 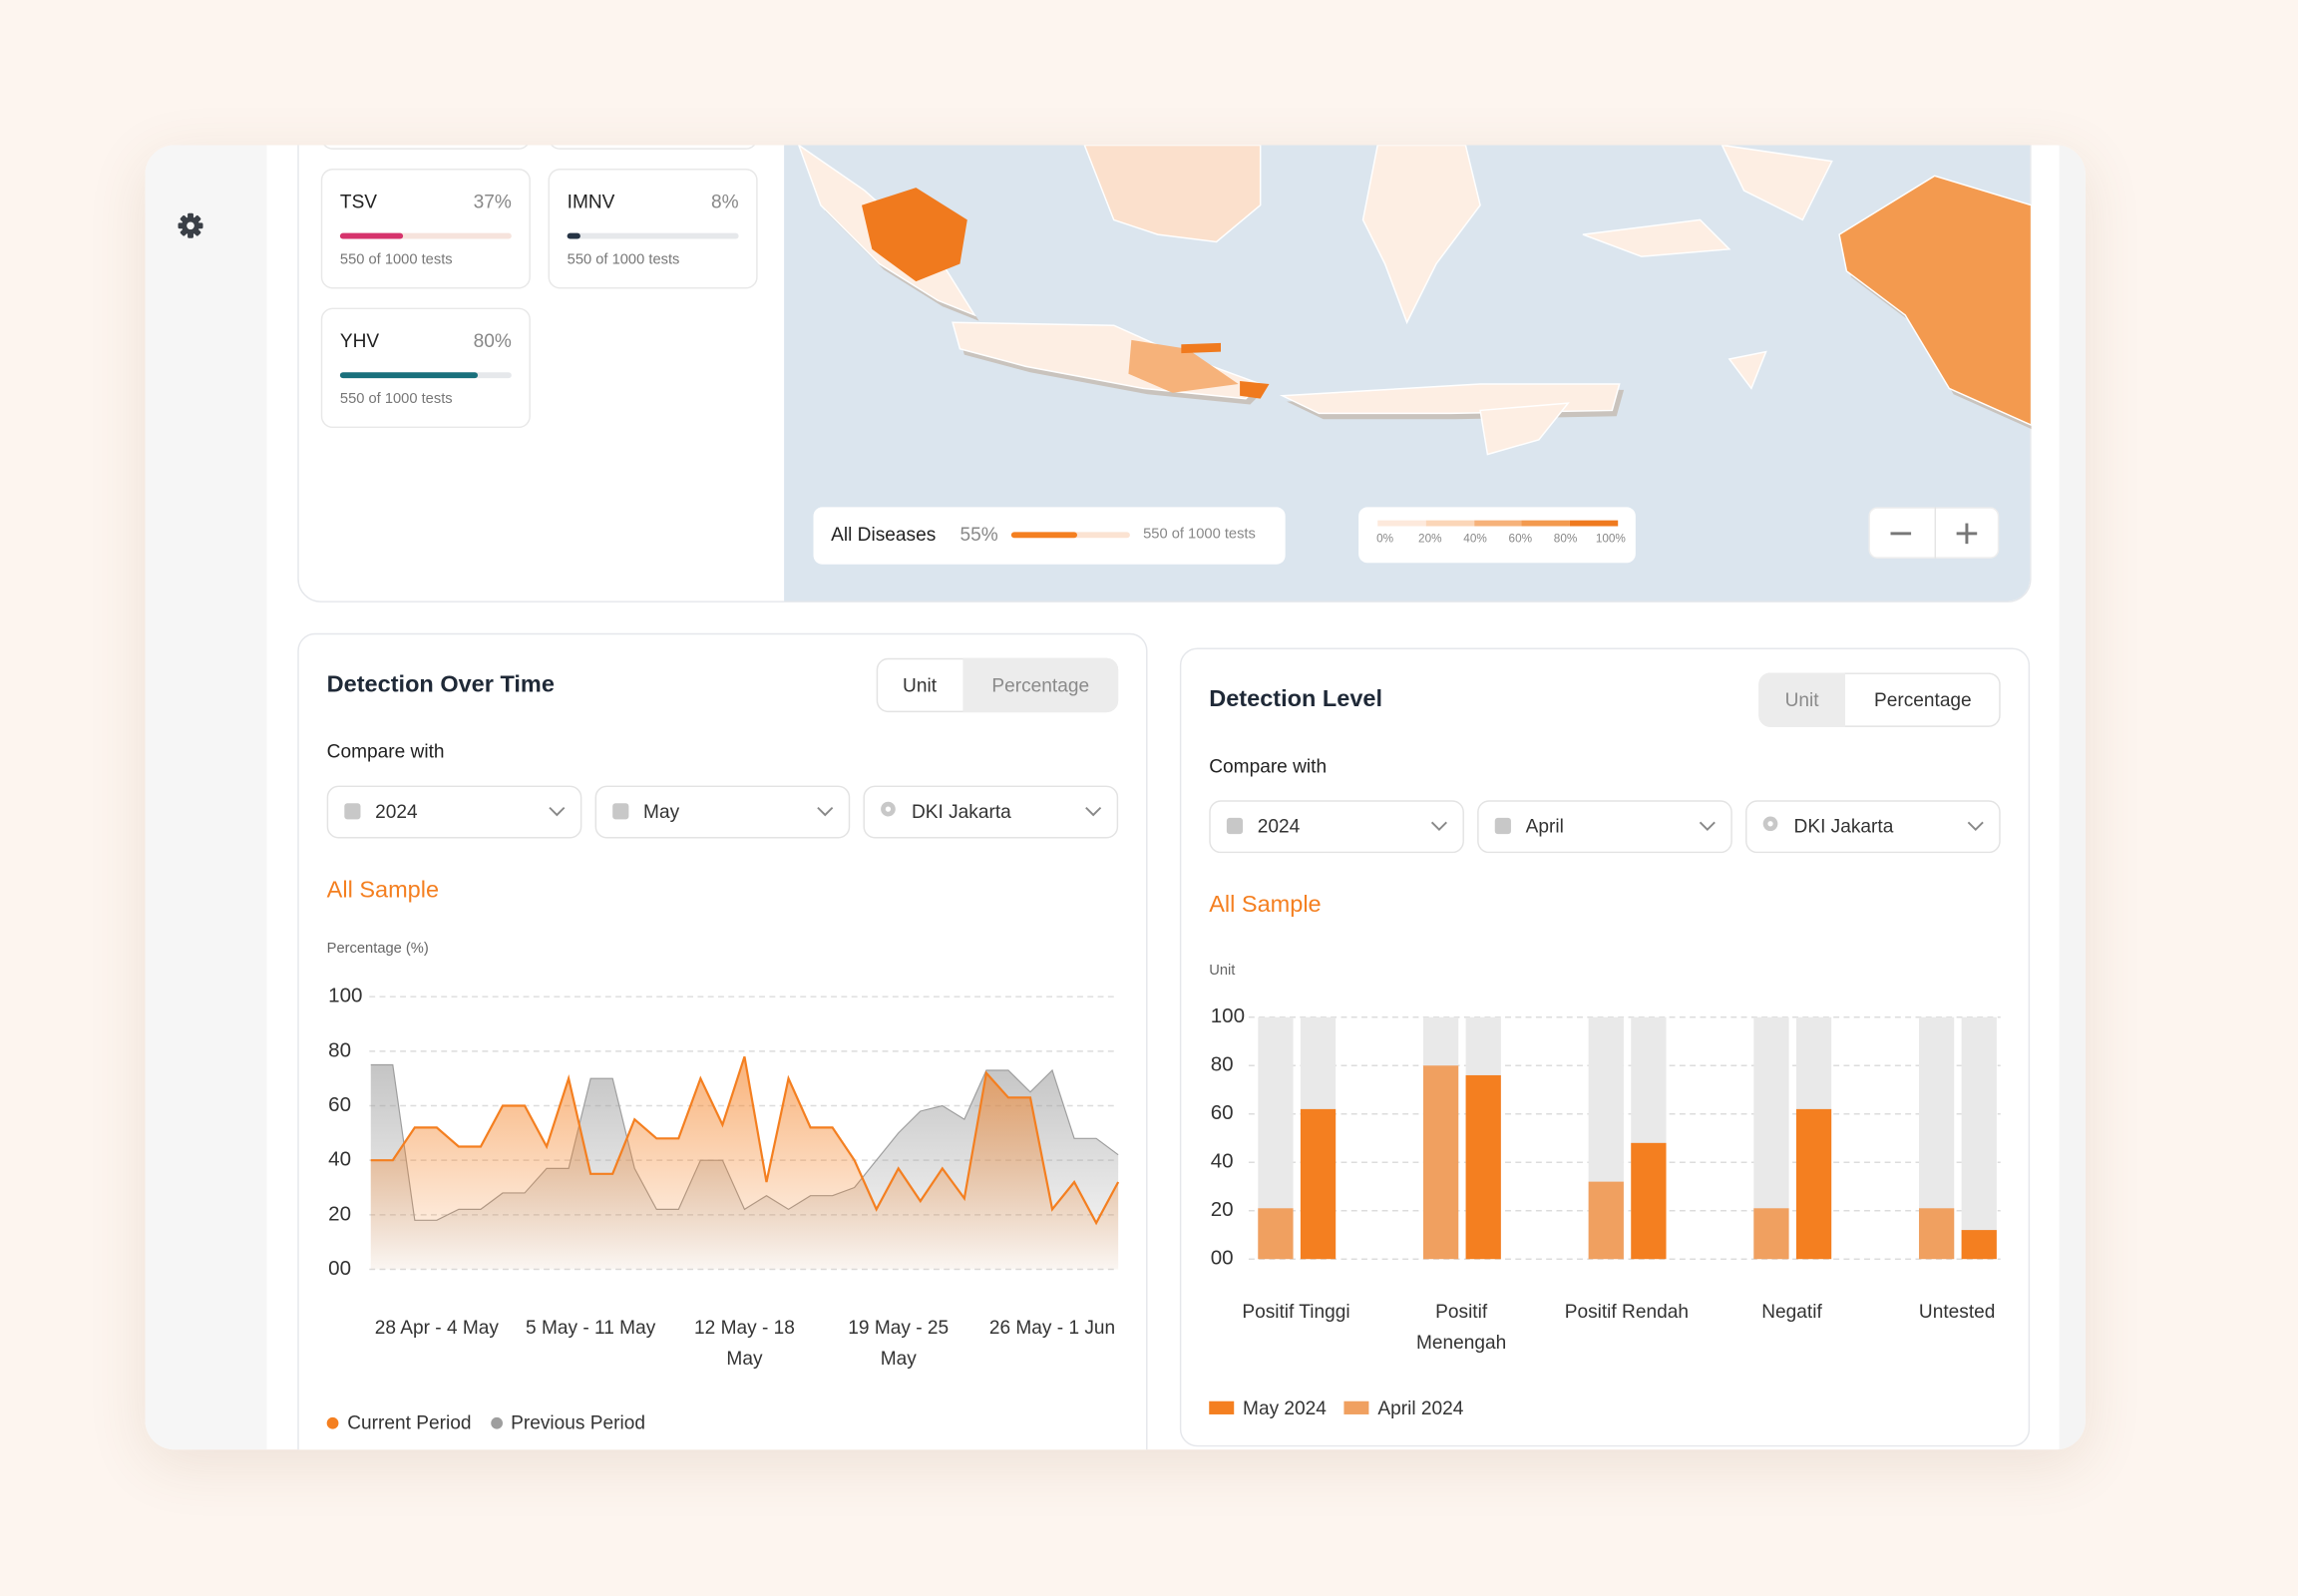 I want to click on summary-tests: 550 of 1000 tests, so click(x=1199, y=534).